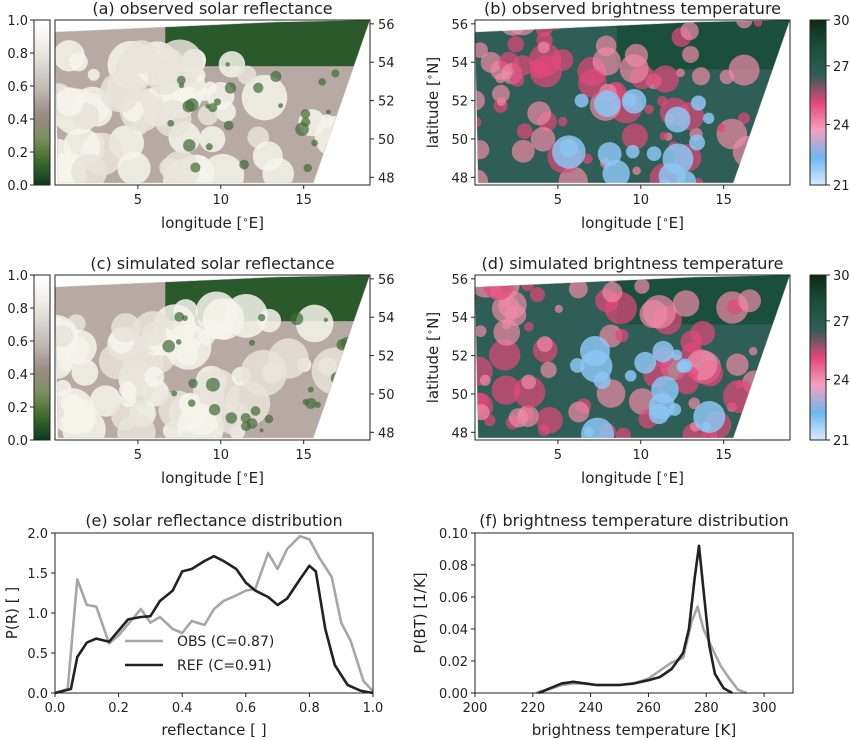 The image size is (850, 740). I want to click on y-tick-label-d: 48, so click(459, 433).